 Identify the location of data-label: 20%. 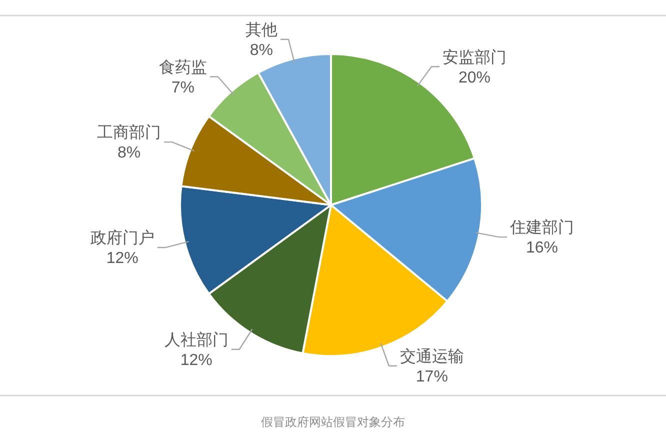
(474, 77).